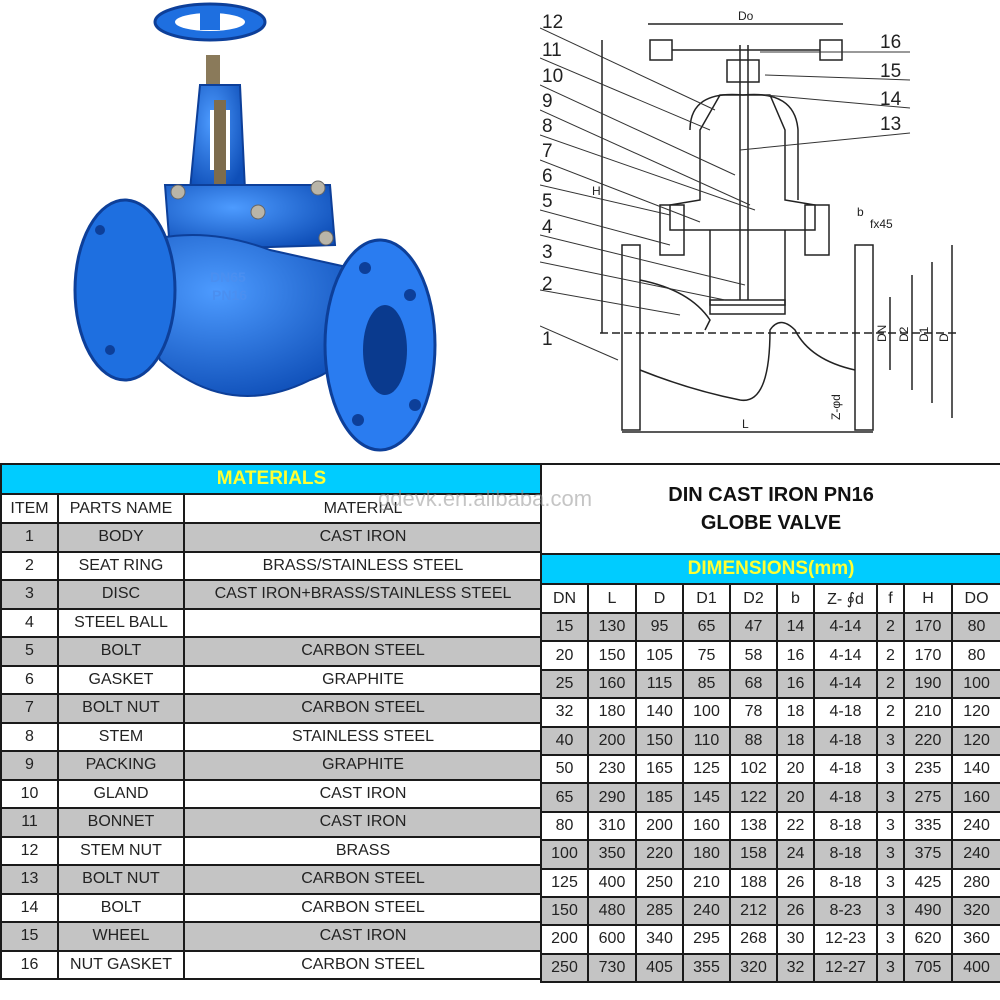 This screenshot has height=1000, width=1000. What do you see at coordinates (795, 712) in the screenshot?
I see `dimension-value: 18` at bounding box center [795, 712].